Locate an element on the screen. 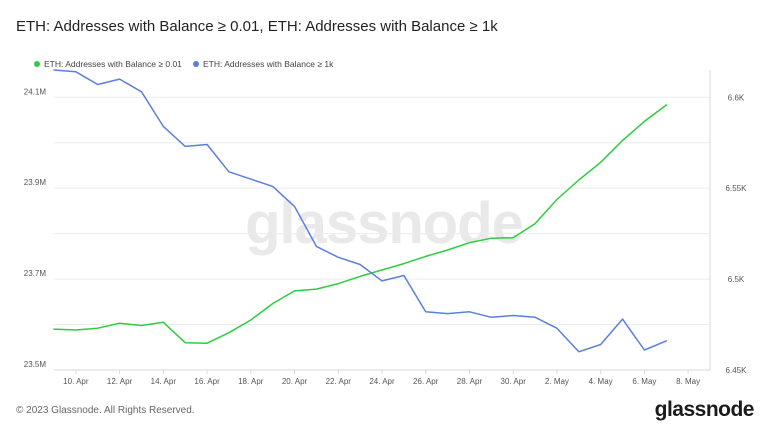 This screenshot has height=432, width=768. x-tick-label: 24. Apr is located at coordinates (382, 381).